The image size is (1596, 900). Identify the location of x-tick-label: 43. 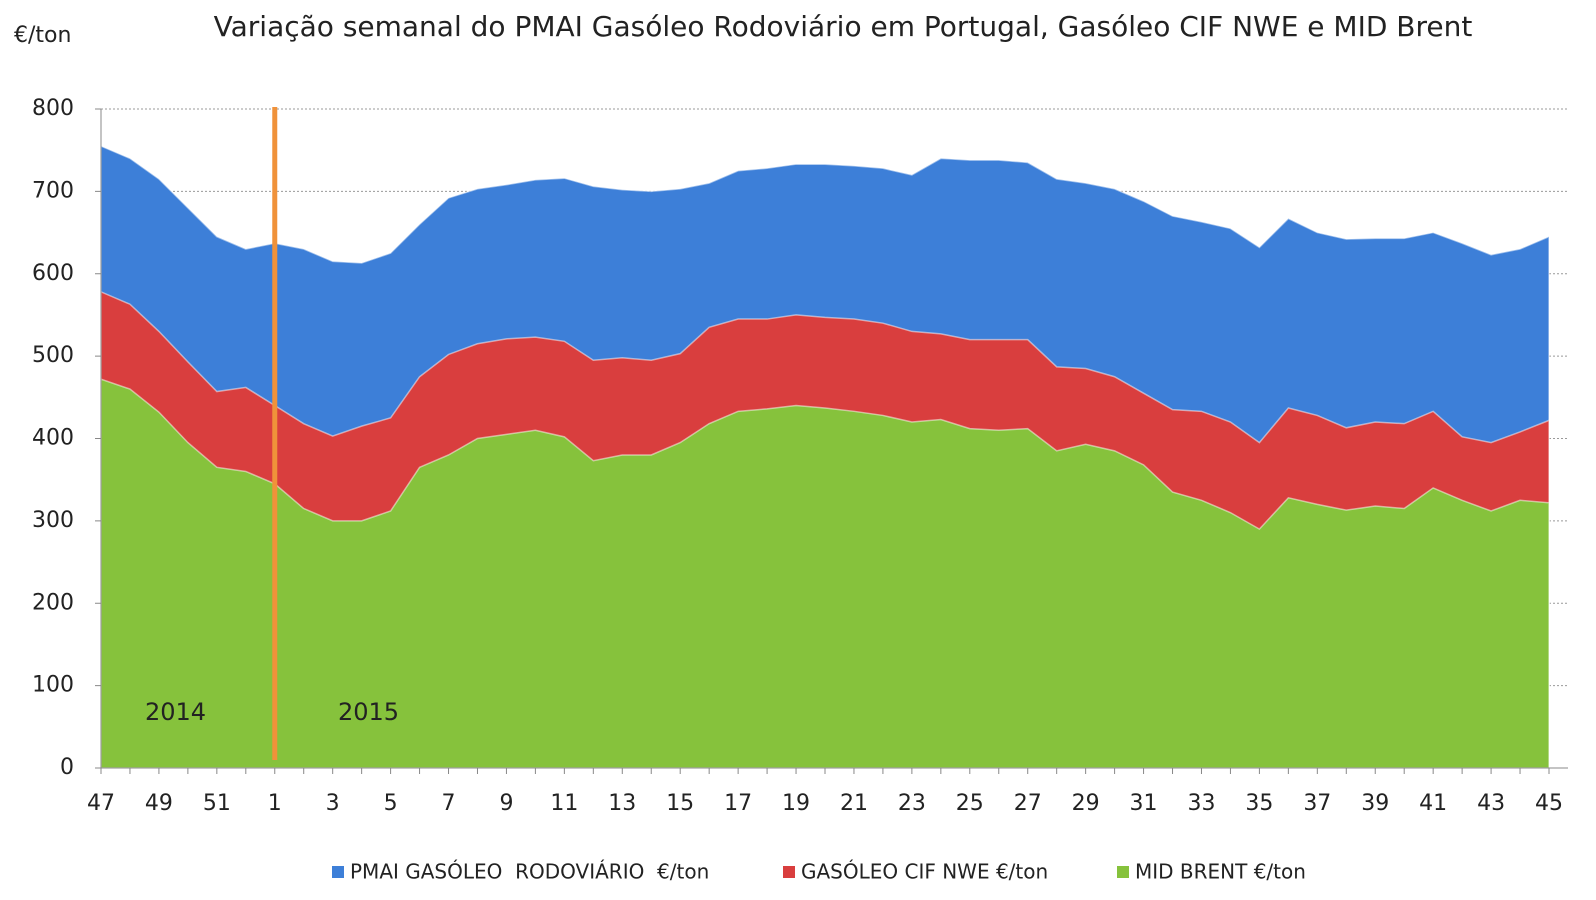
(1491, 803).